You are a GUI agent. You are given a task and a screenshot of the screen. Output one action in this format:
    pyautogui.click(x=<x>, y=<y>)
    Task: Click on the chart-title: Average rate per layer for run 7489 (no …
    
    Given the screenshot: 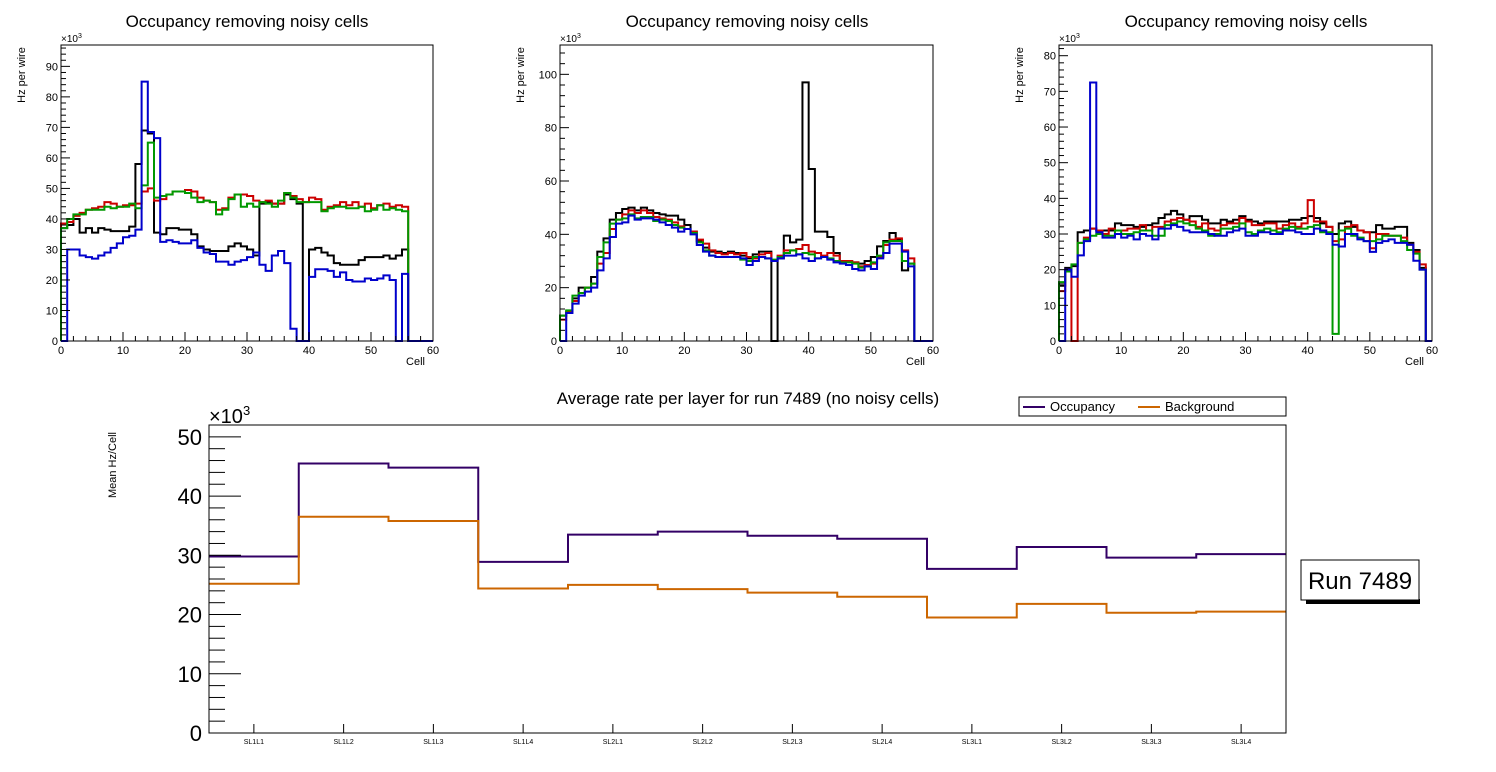 What is the action you would take?
    pyautogui.click(x=748, y=398)
    